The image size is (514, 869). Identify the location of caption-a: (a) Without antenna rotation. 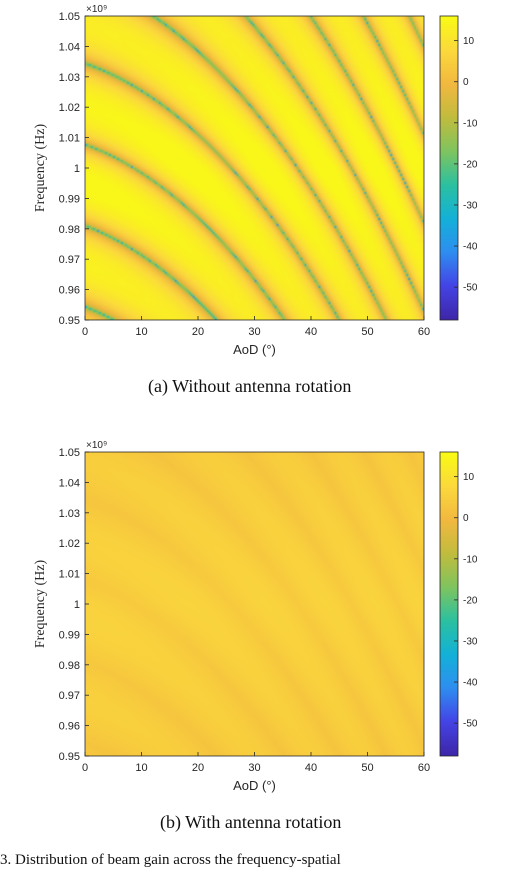
(250, 386).